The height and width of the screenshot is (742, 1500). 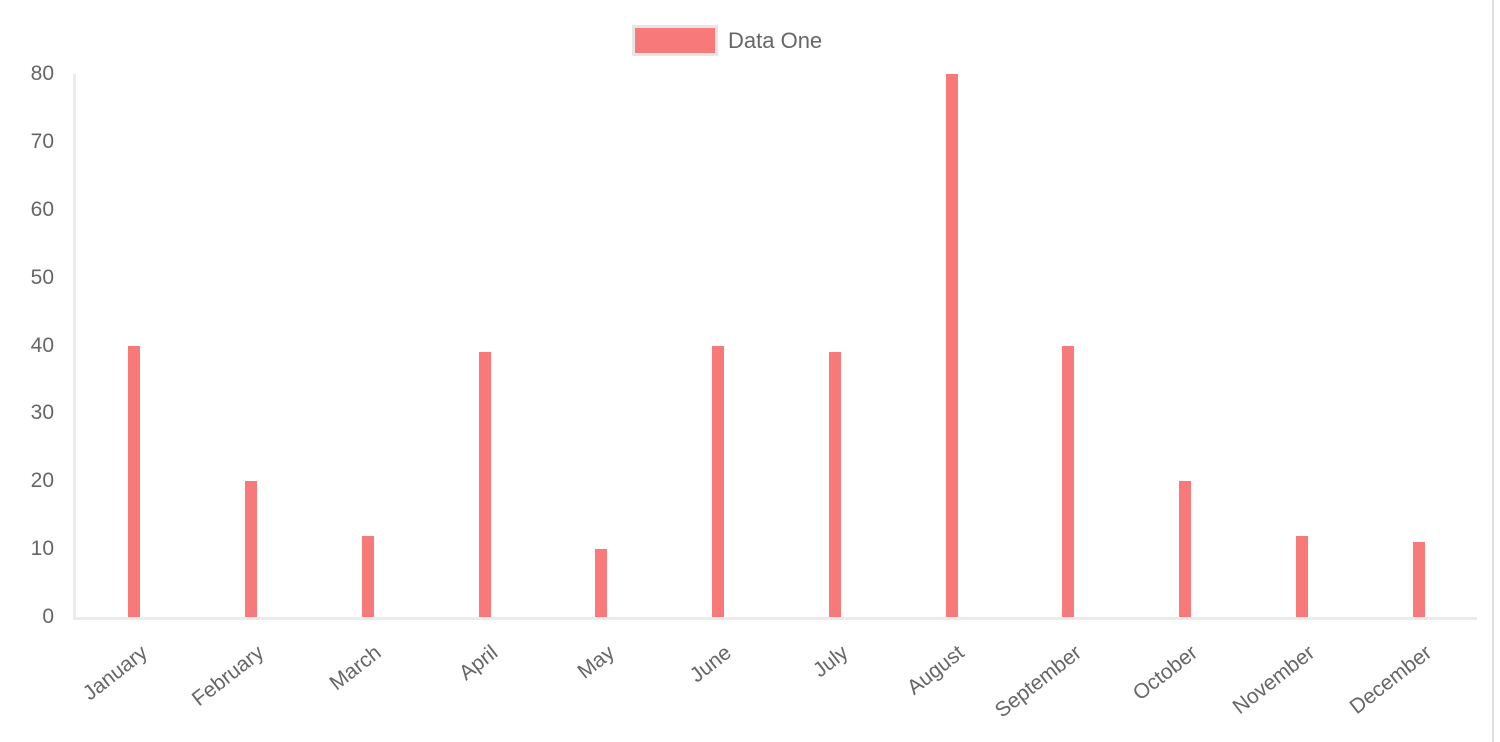 What do you see at coordinates (484, 345) in the screenshot?
I see `category-slot-april` at bounding box center [484, 345].